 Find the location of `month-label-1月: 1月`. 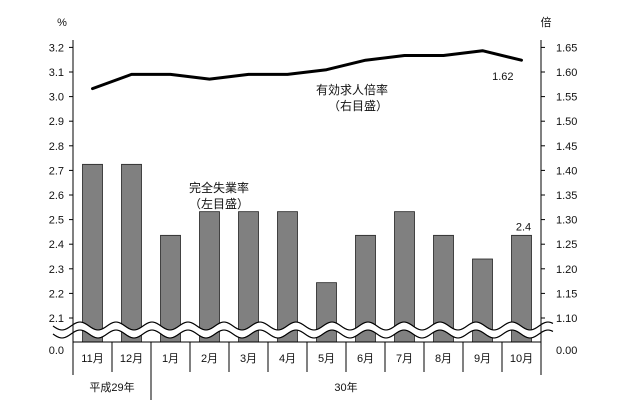

month-label-1月: 1月 is located at coordinates (170, 359).